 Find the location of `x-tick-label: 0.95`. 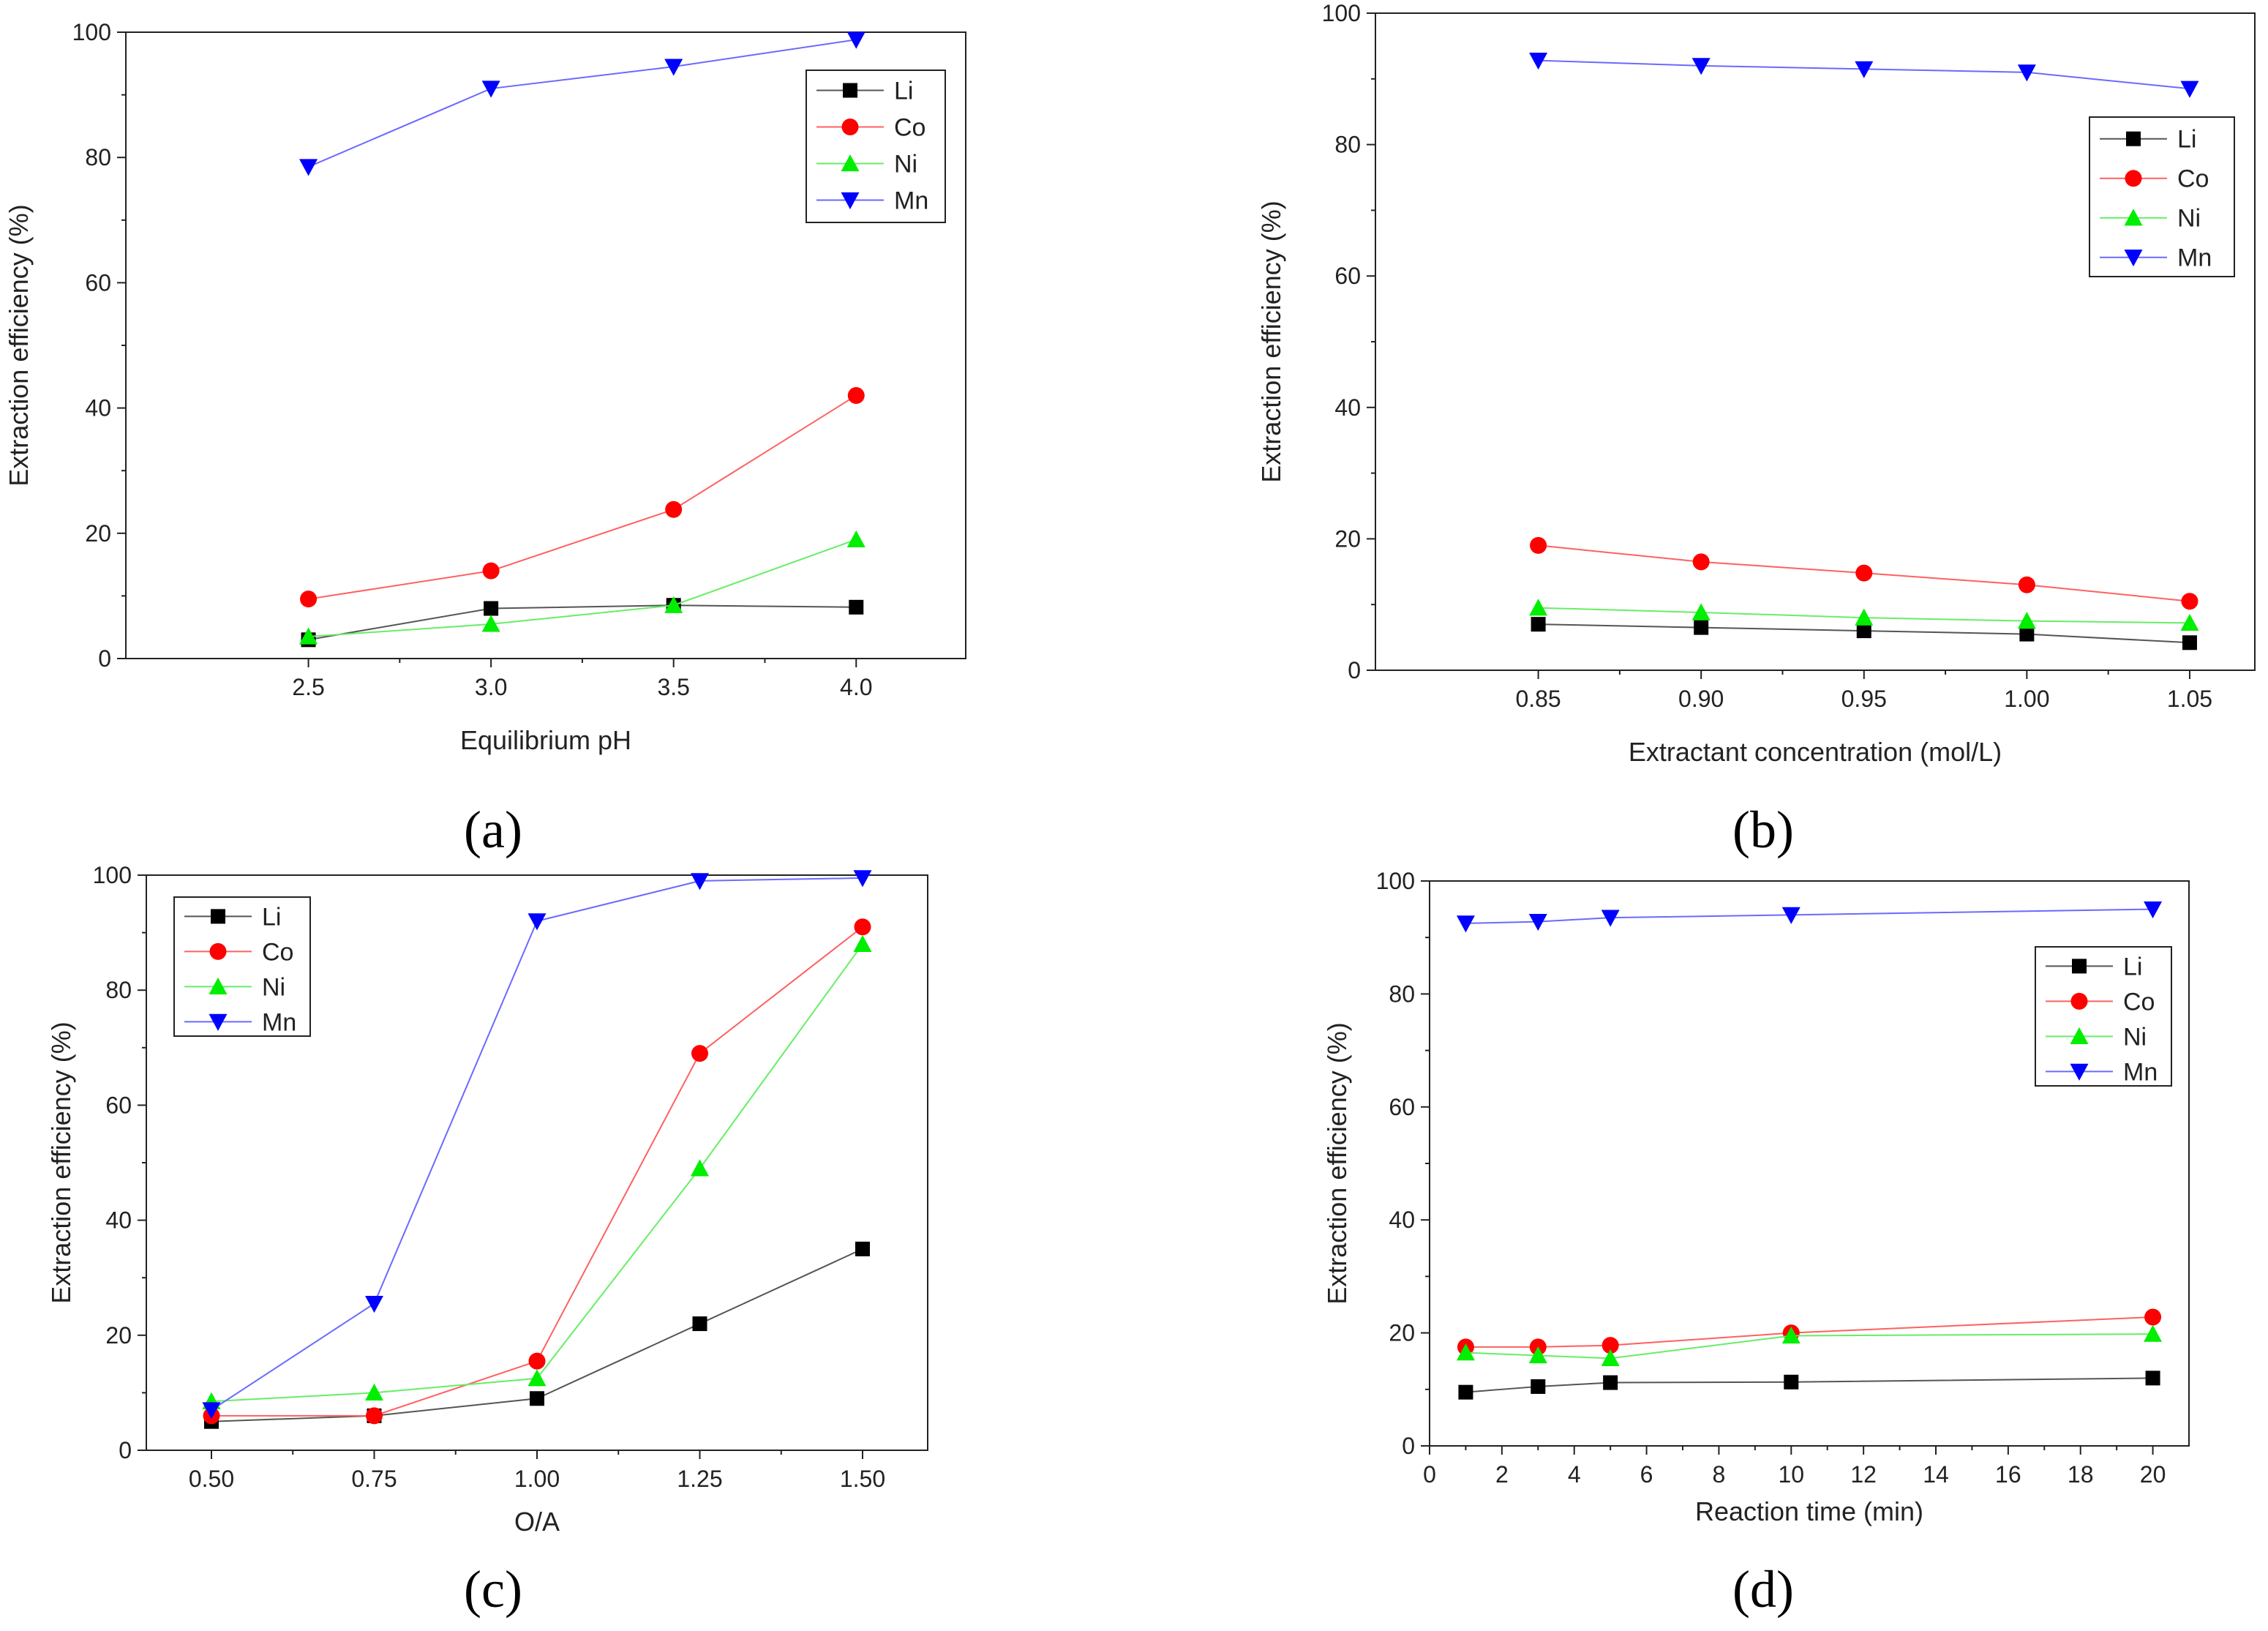

x-tick-label: 0.95 is located at coordinates (1864, 699).